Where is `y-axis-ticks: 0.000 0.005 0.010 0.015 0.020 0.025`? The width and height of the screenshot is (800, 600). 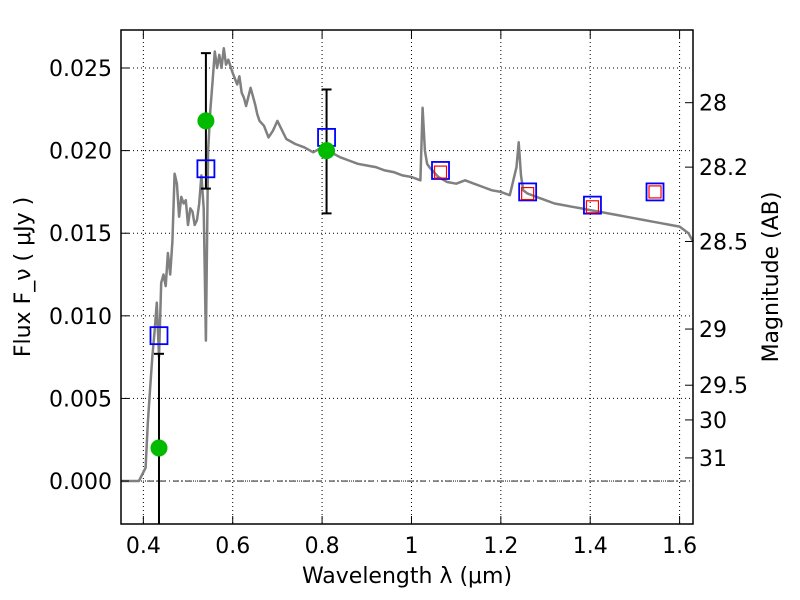
y-axis-ticks: 0.000 0.005 0.010 0.015 0.020 0.025 is located at coordinates (89, 276).